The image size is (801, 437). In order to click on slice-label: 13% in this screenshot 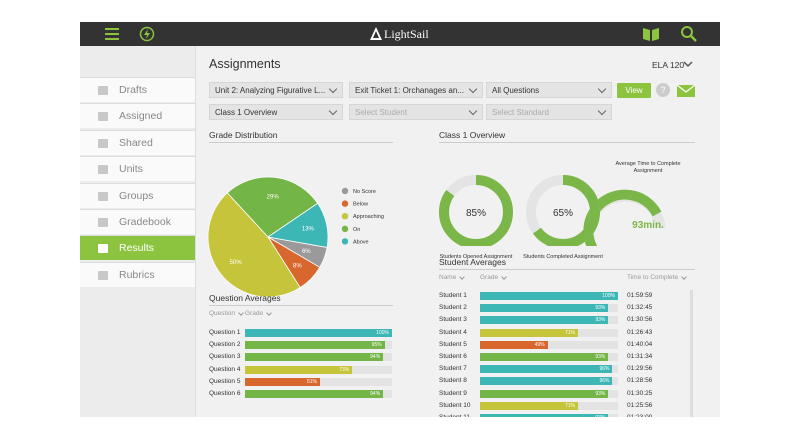, I will do `click(308, 229)`.